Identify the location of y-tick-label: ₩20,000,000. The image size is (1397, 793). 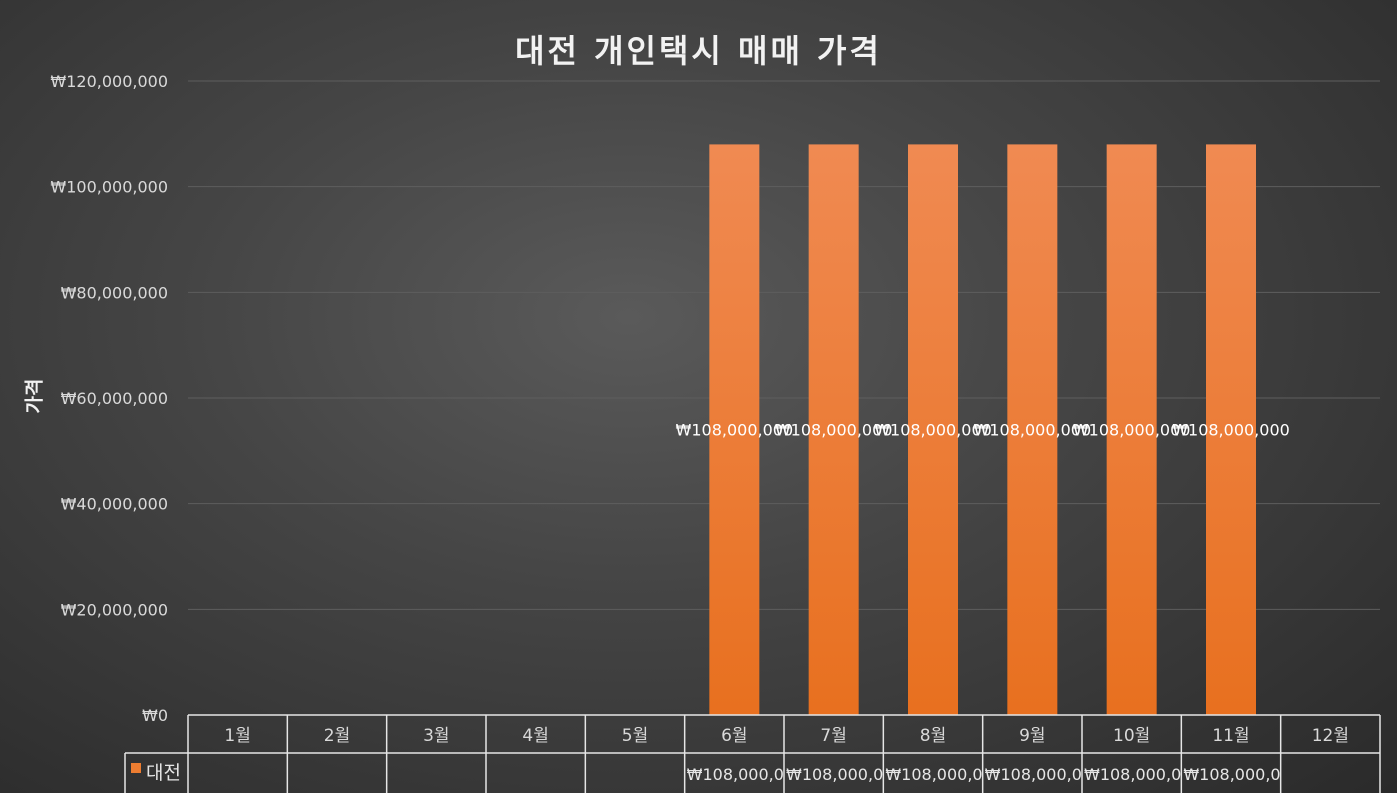
(114, 609).